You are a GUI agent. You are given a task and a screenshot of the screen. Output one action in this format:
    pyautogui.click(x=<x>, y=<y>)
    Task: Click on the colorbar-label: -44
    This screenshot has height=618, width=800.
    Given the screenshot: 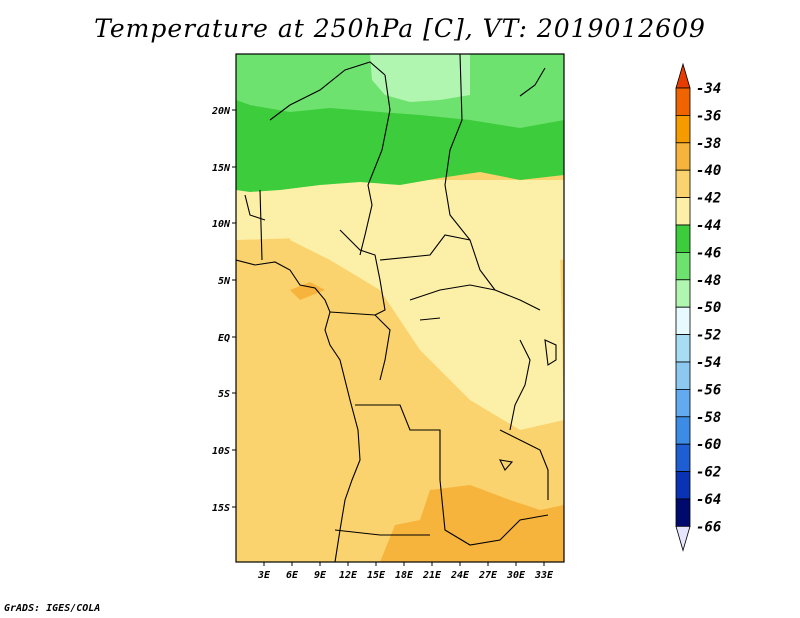 What is the action you would take?
    pyautogui.click(x=708, y=226)
    